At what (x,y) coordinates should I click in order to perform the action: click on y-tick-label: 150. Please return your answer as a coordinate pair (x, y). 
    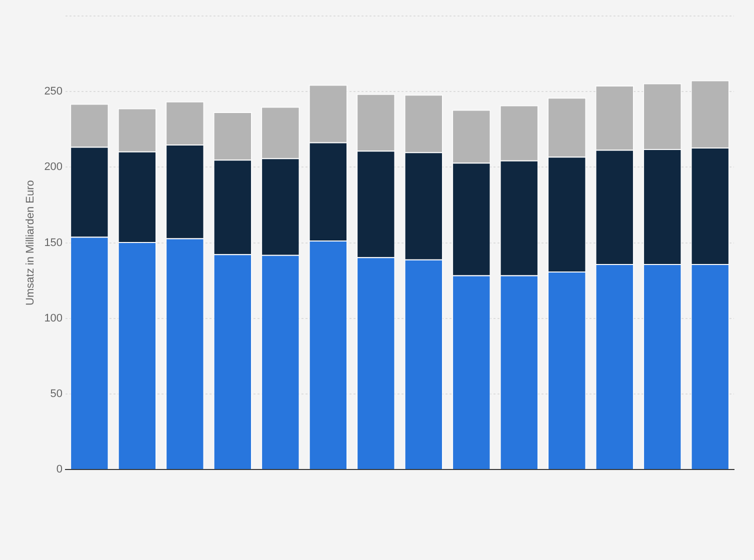
    Looking at the image, I should click on (53, 242).